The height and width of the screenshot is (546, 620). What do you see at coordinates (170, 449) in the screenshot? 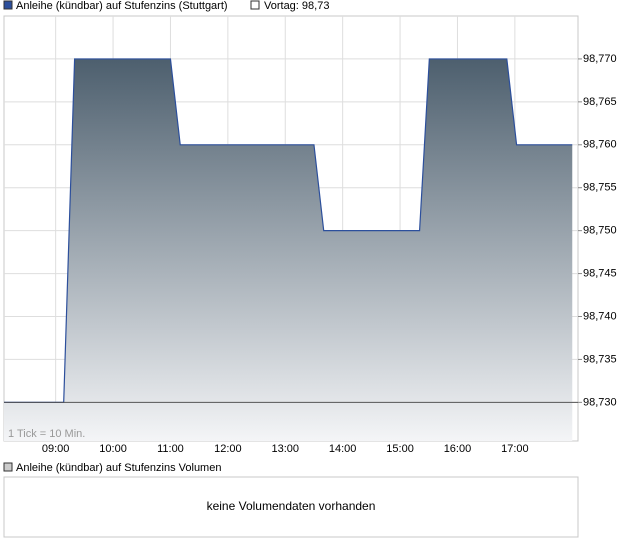
I see `x-tick-label: 11:00` at bounding box center [170, 449].